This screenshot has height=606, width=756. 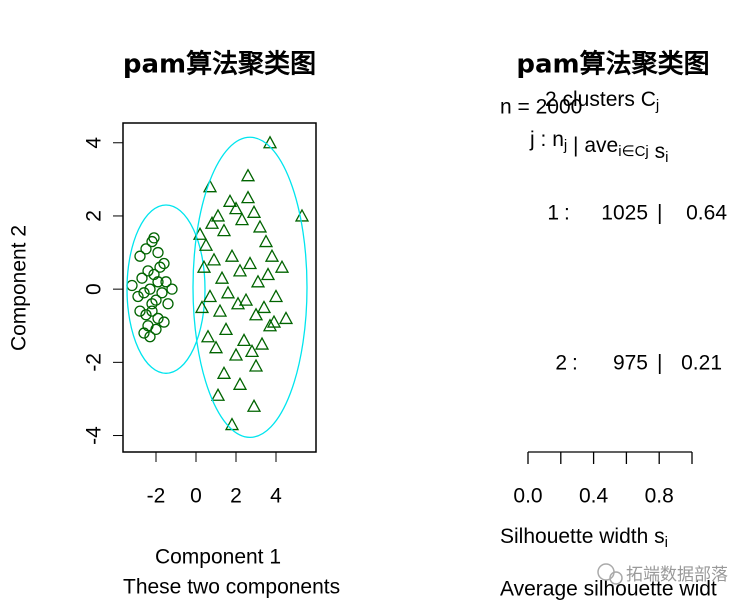 I want to click on watermark: 拓端数据部落, so click(x=677, y=575).